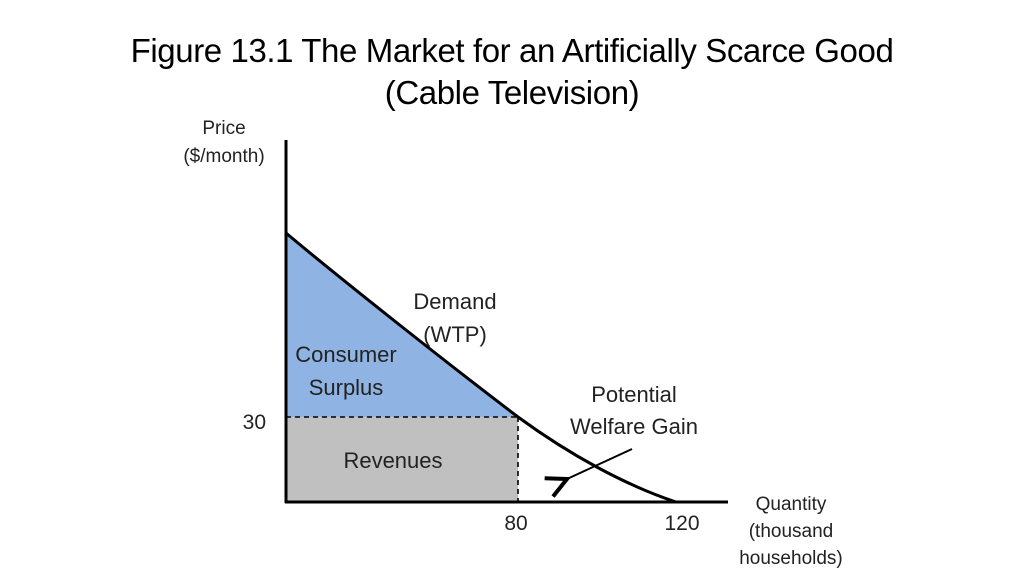 The width and height of the screenshot is (1024, 576). Describe the element at coordinates (254, 422) in the screenshot. I see `price-tick-label: 30` at that location.